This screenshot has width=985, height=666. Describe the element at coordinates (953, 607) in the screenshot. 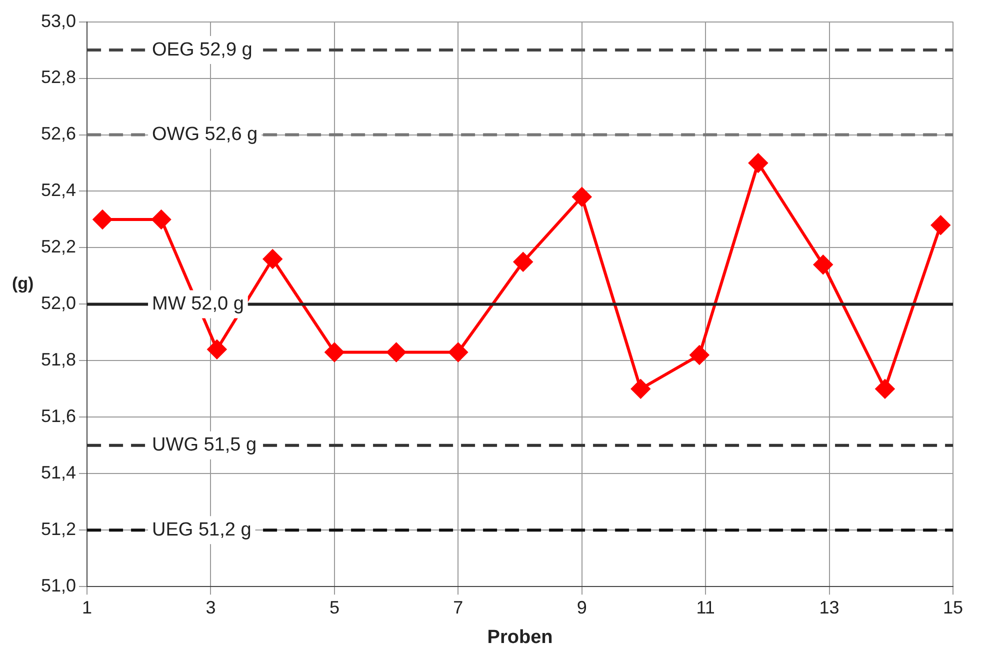

I see `x-tick-label: 15` at that location.